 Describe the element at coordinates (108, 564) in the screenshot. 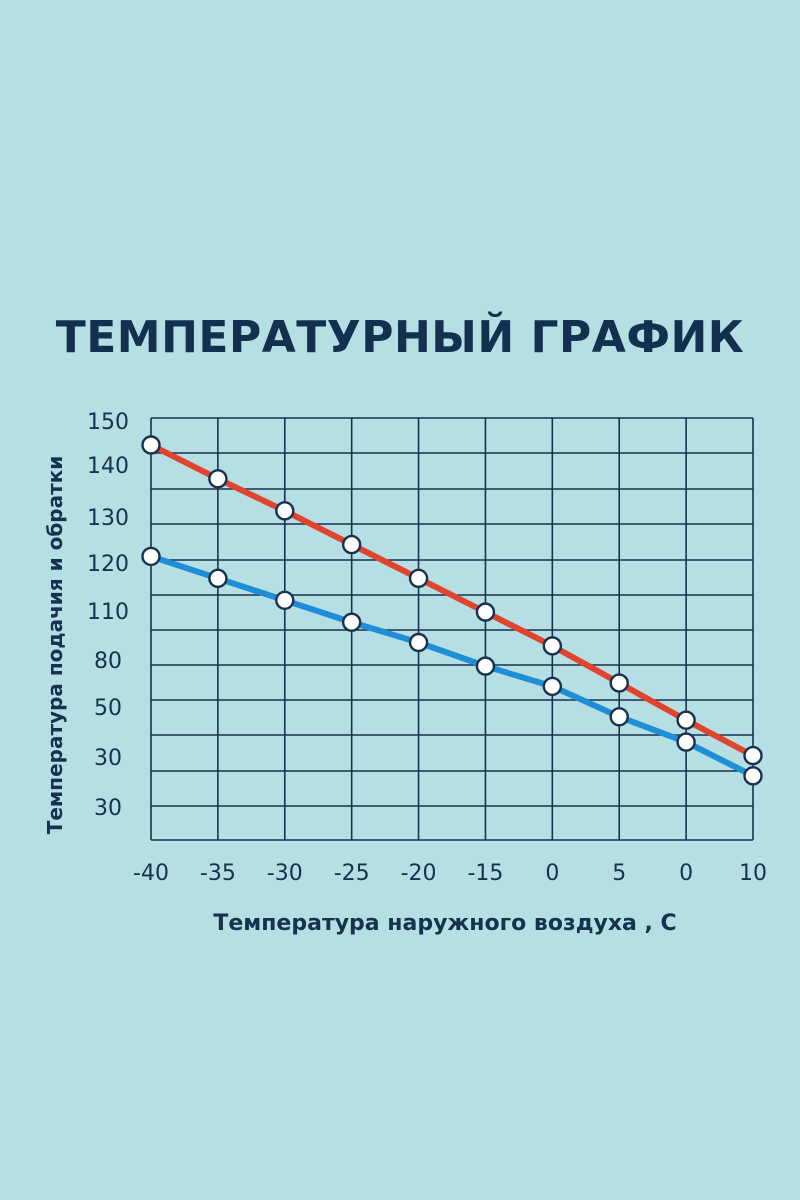

I see `y-tick-label: 120` at that location.